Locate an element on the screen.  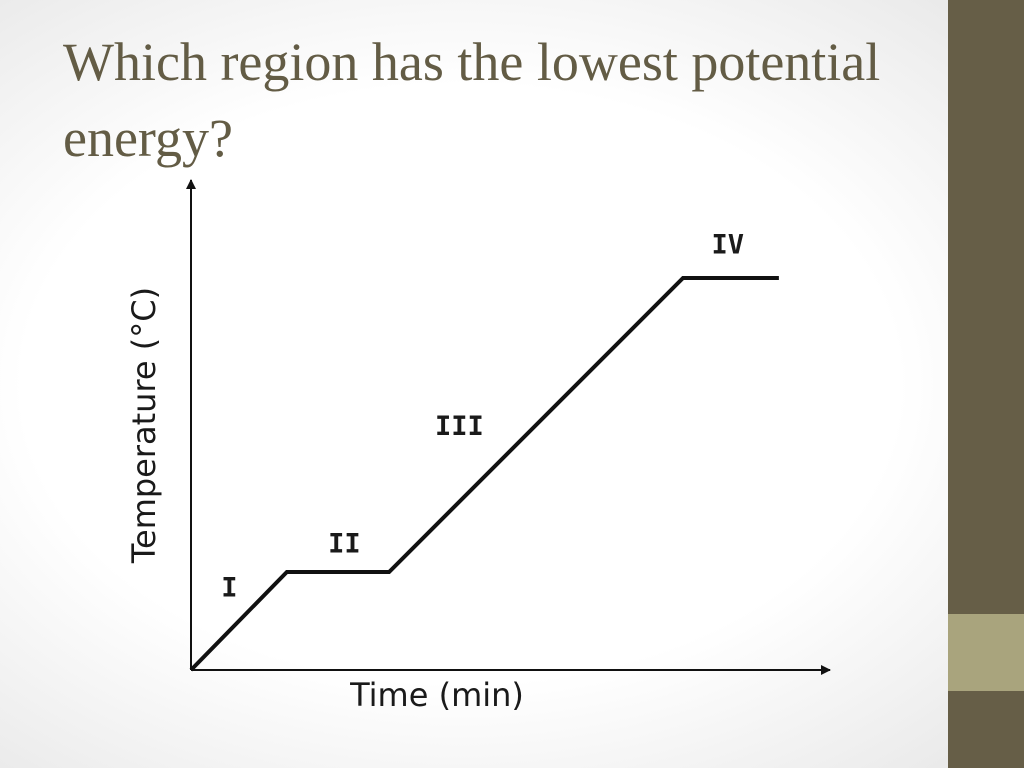
region-label-iv: IV is located at coordinates (728, 245).